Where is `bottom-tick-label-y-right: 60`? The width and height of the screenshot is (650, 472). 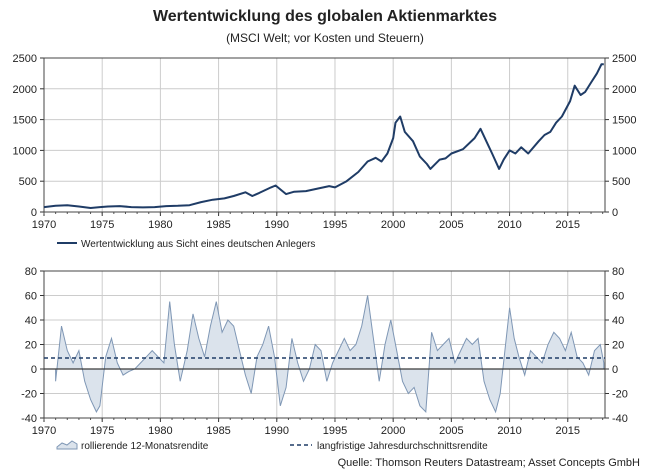 bottom-tick-label-y-right: 60 is located at coordinates (618, 297).